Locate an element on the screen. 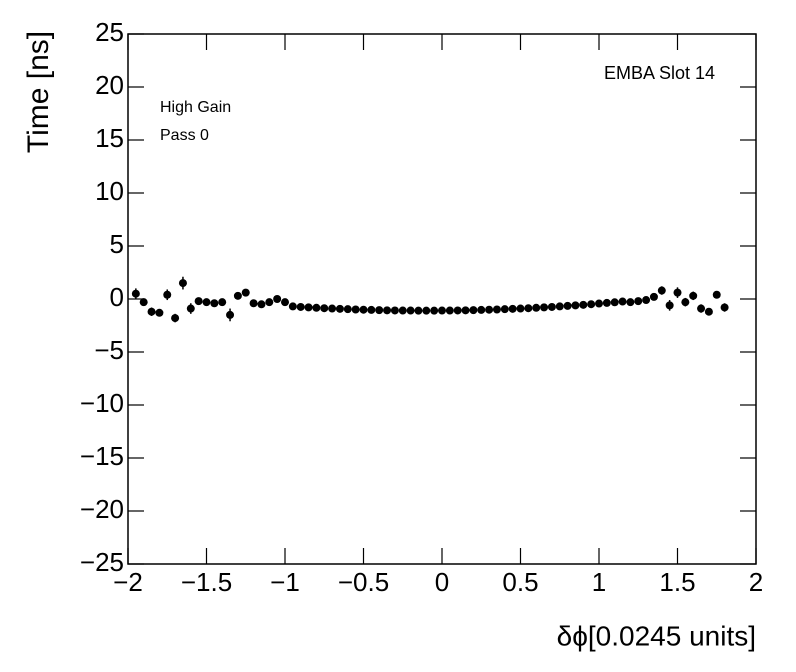  x-tick-label: −0.5 is located at coordinates (363, 582).